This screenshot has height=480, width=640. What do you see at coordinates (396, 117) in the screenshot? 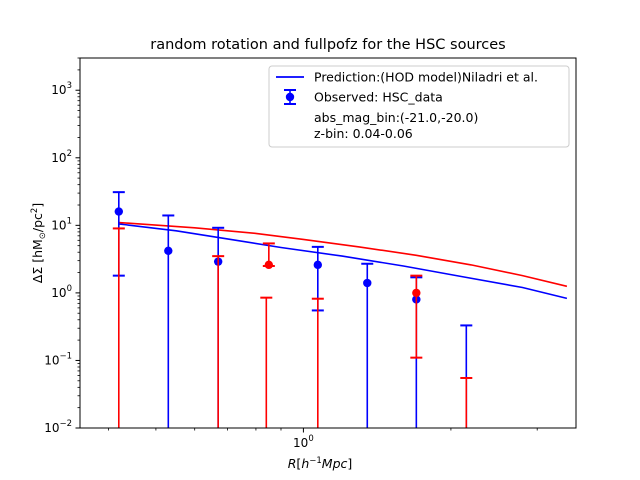
I see `legend-note: abs_mag_bin:(-21.0,-20.0)` at bounding box center [396, 117].